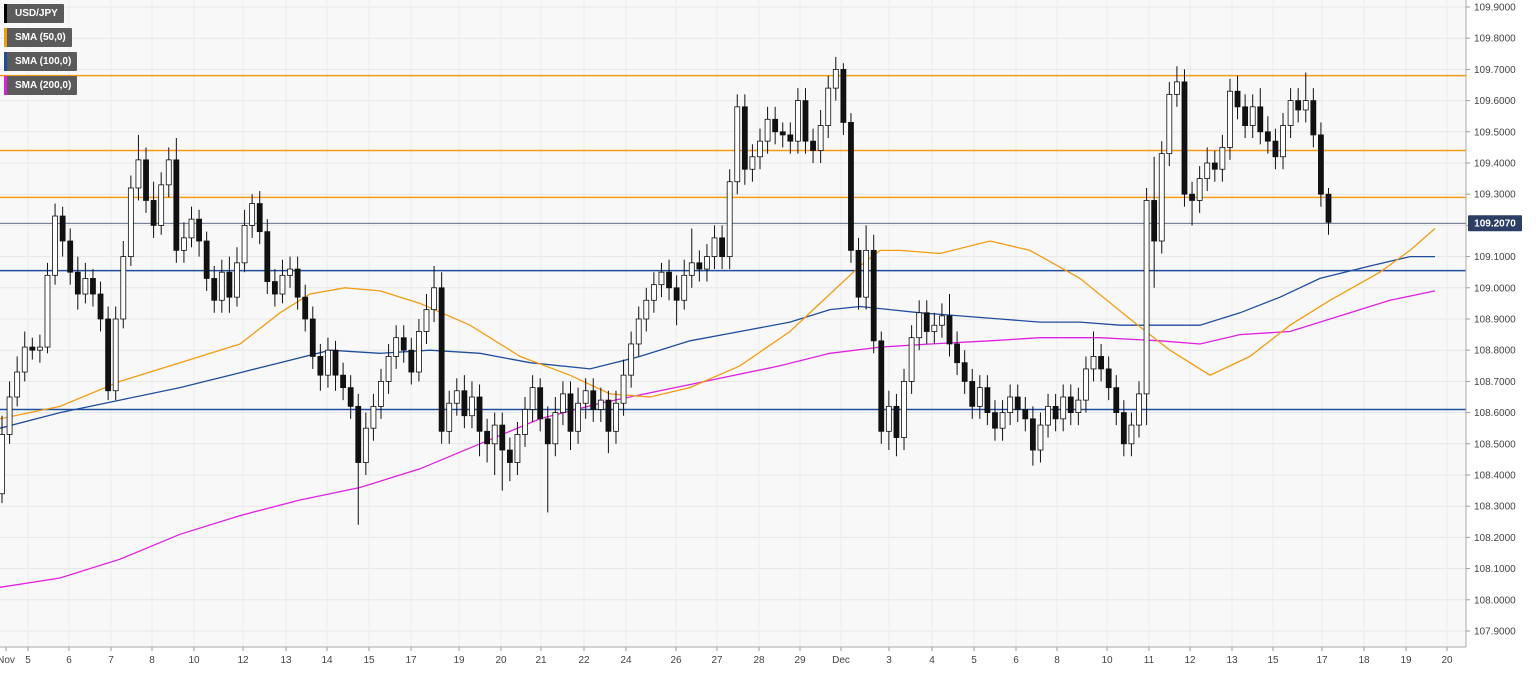 The width and height of the screenshot is (1536, 674). What do you see at coordinates (1495, 224) in the screenshot?
I see `current-price-label: 109.2070` at bounding box center [1495, 224].